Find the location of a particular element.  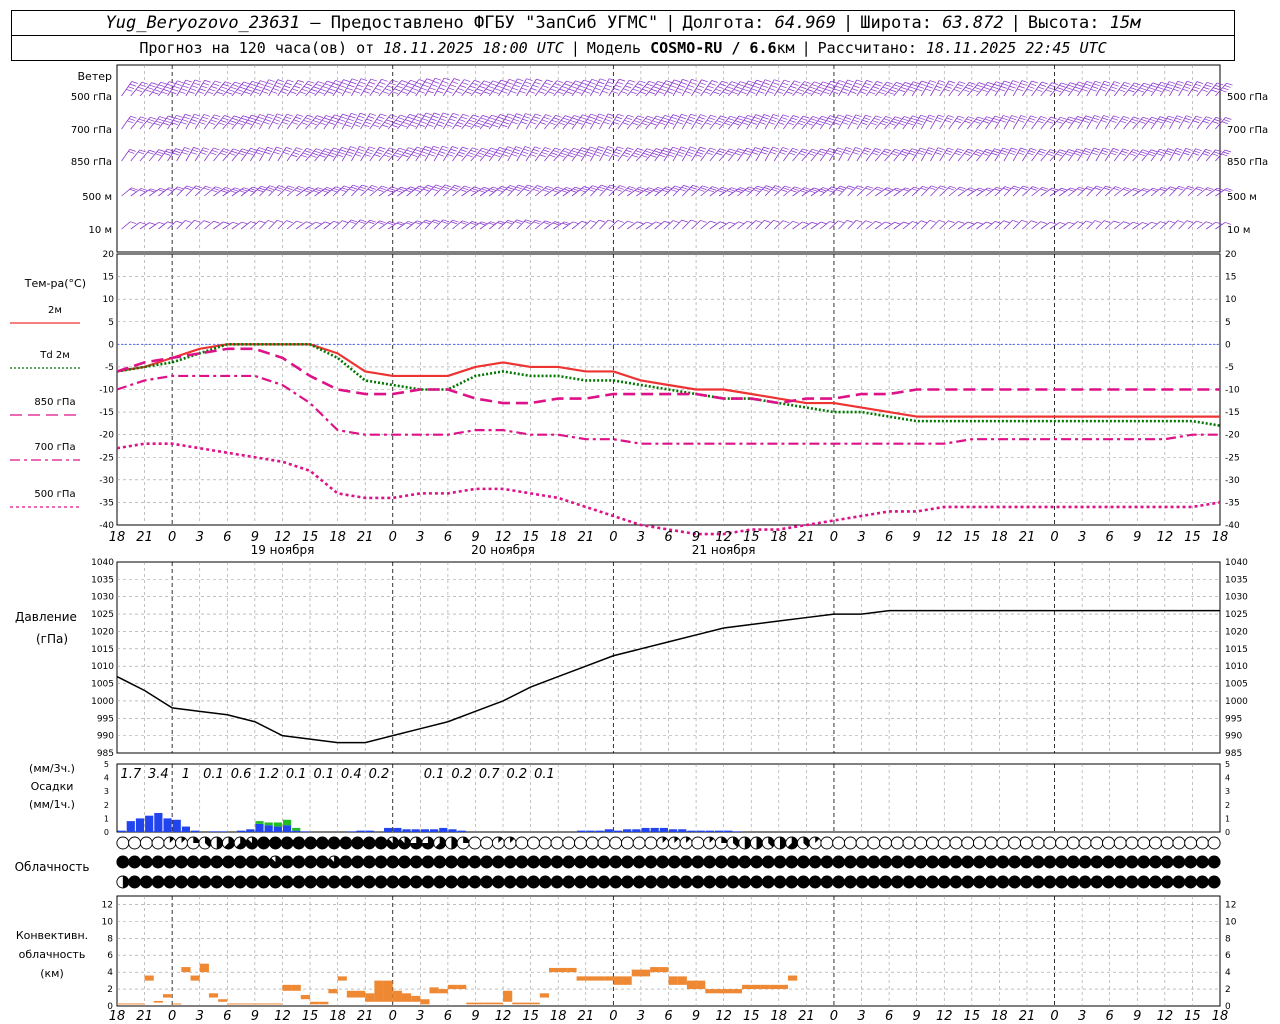

precip-ytick-label-right: 1 is located at coordinates (1227, 818).